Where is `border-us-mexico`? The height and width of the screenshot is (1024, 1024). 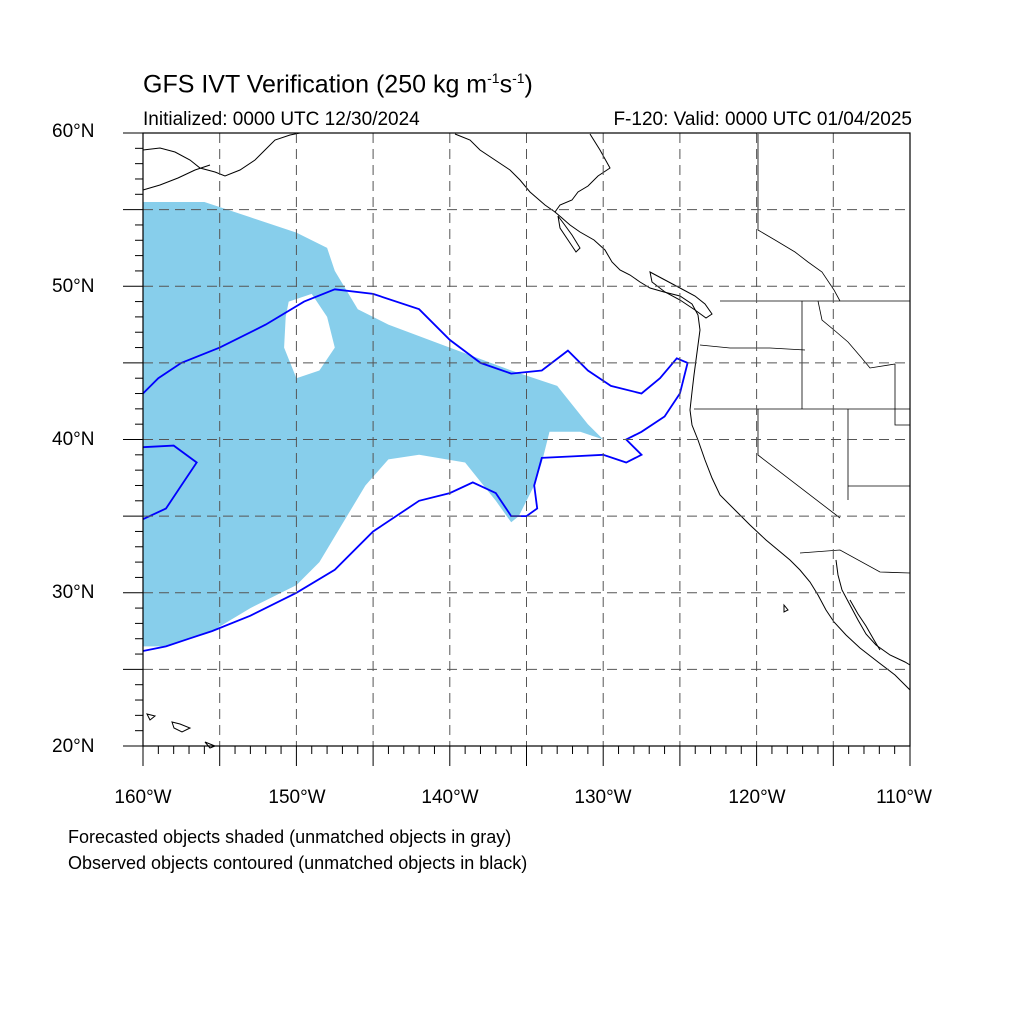 border-us-mexico is located at coordinates (855, 561).